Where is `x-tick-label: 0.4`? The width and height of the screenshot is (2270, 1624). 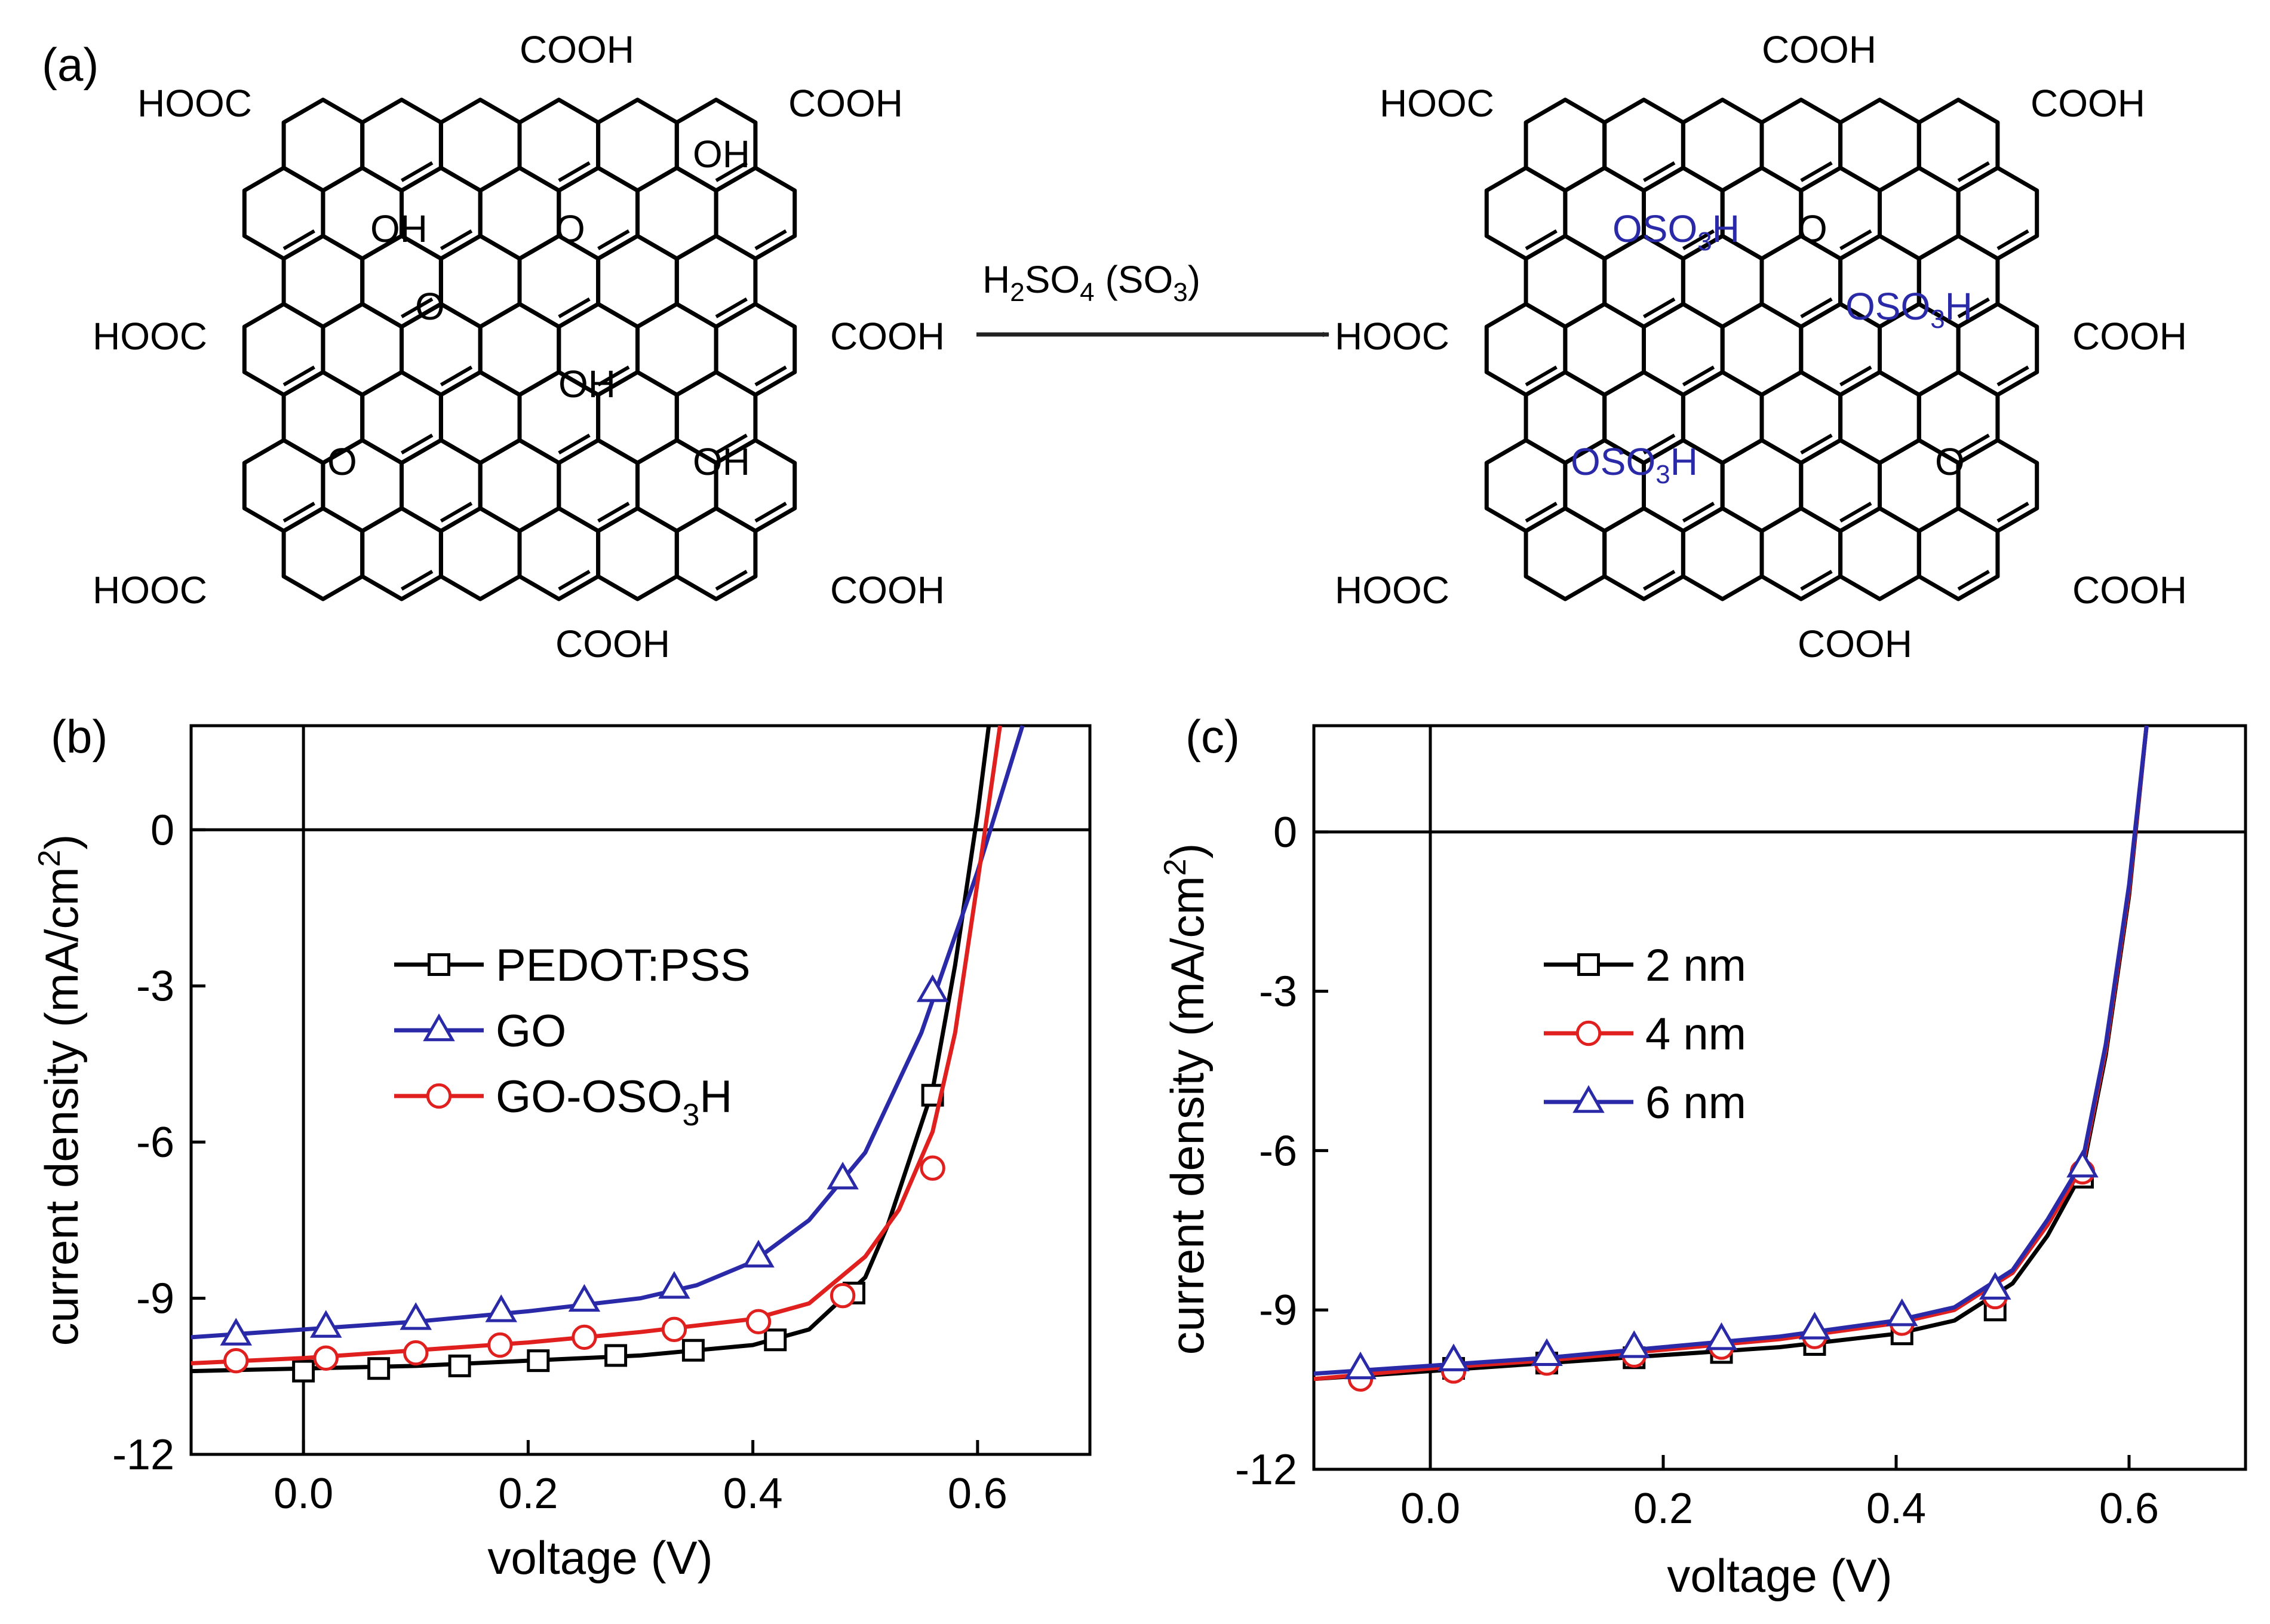
x-tick-label: 0.4 is located at coordinates (1896, 1509).